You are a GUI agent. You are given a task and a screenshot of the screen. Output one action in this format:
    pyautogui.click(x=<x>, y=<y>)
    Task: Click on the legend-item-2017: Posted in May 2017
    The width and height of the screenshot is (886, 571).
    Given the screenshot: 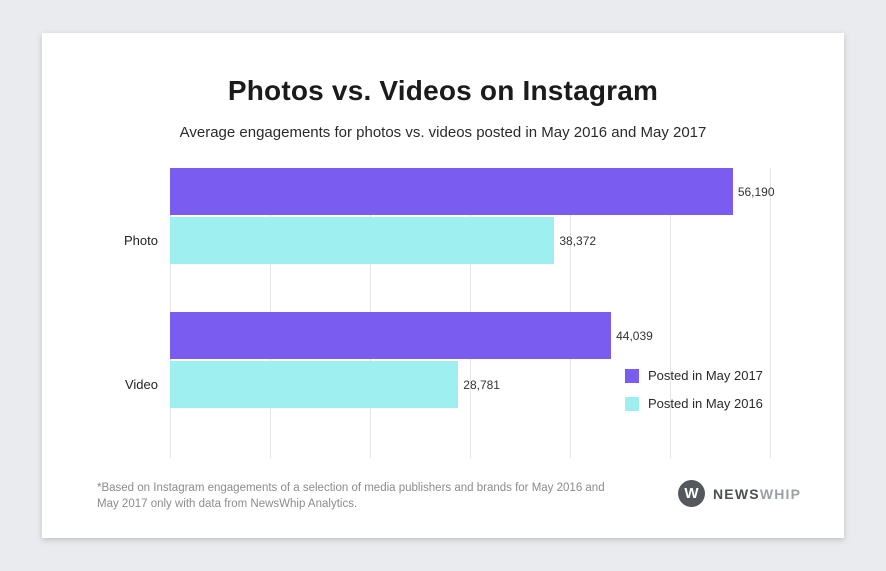 What is the action you would take?
    pyautogui.click(x=694, y=375)
    